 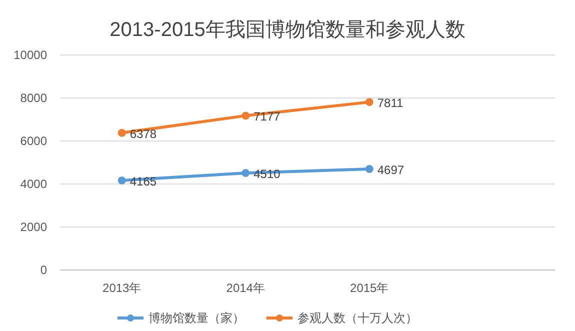 What do you see at coordinates (34, 184) in the screenshot?
I see `y-tick-label: 4000` at bounding box center [34, 184].